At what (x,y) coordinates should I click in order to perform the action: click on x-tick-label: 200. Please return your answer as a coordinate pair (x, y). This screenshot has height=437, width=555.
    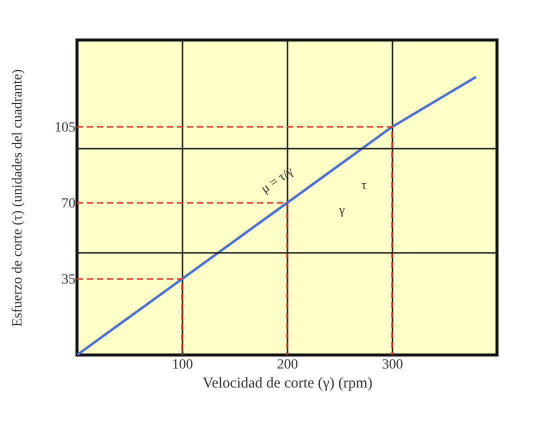
    Looking at the image, I should click on (287, 365).